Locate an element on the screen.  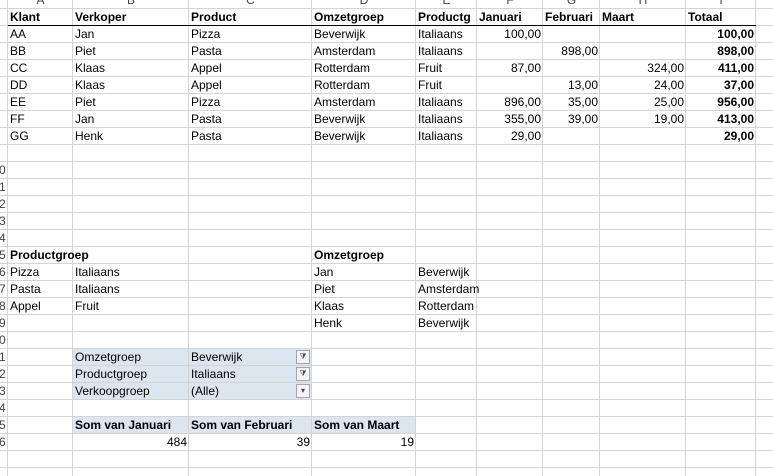
table-cell: 29,00 is located at coordinates (525, 136).